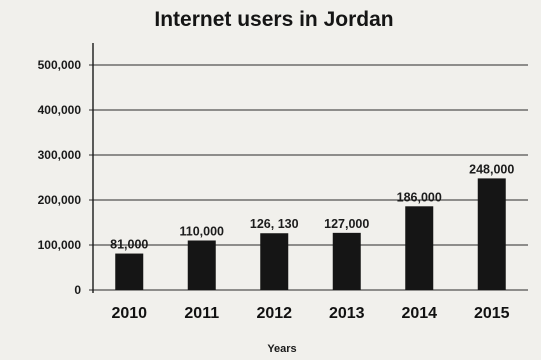 The image size is (541, 360). I want to click on x-tick-label-2010: 2010, so click(129, 313).